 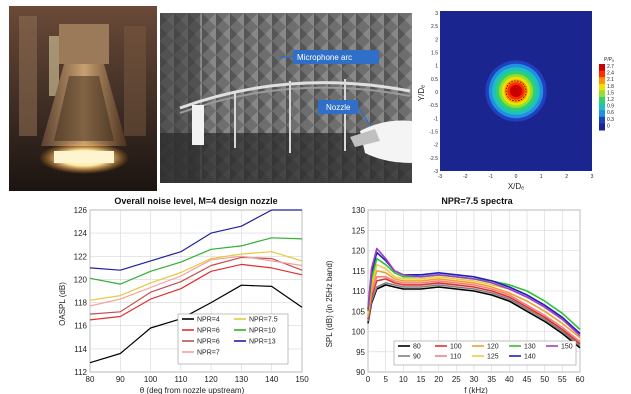 I want to click on spectra-y-ticks: 90 95 100 105 110 115 120 125 130, so click(x=359, y=291).